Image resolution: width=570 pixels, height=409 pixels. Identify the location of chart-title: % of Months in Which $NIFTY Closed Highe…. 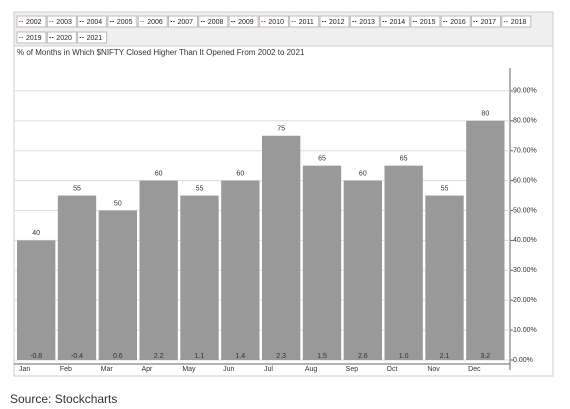
(161, 52).